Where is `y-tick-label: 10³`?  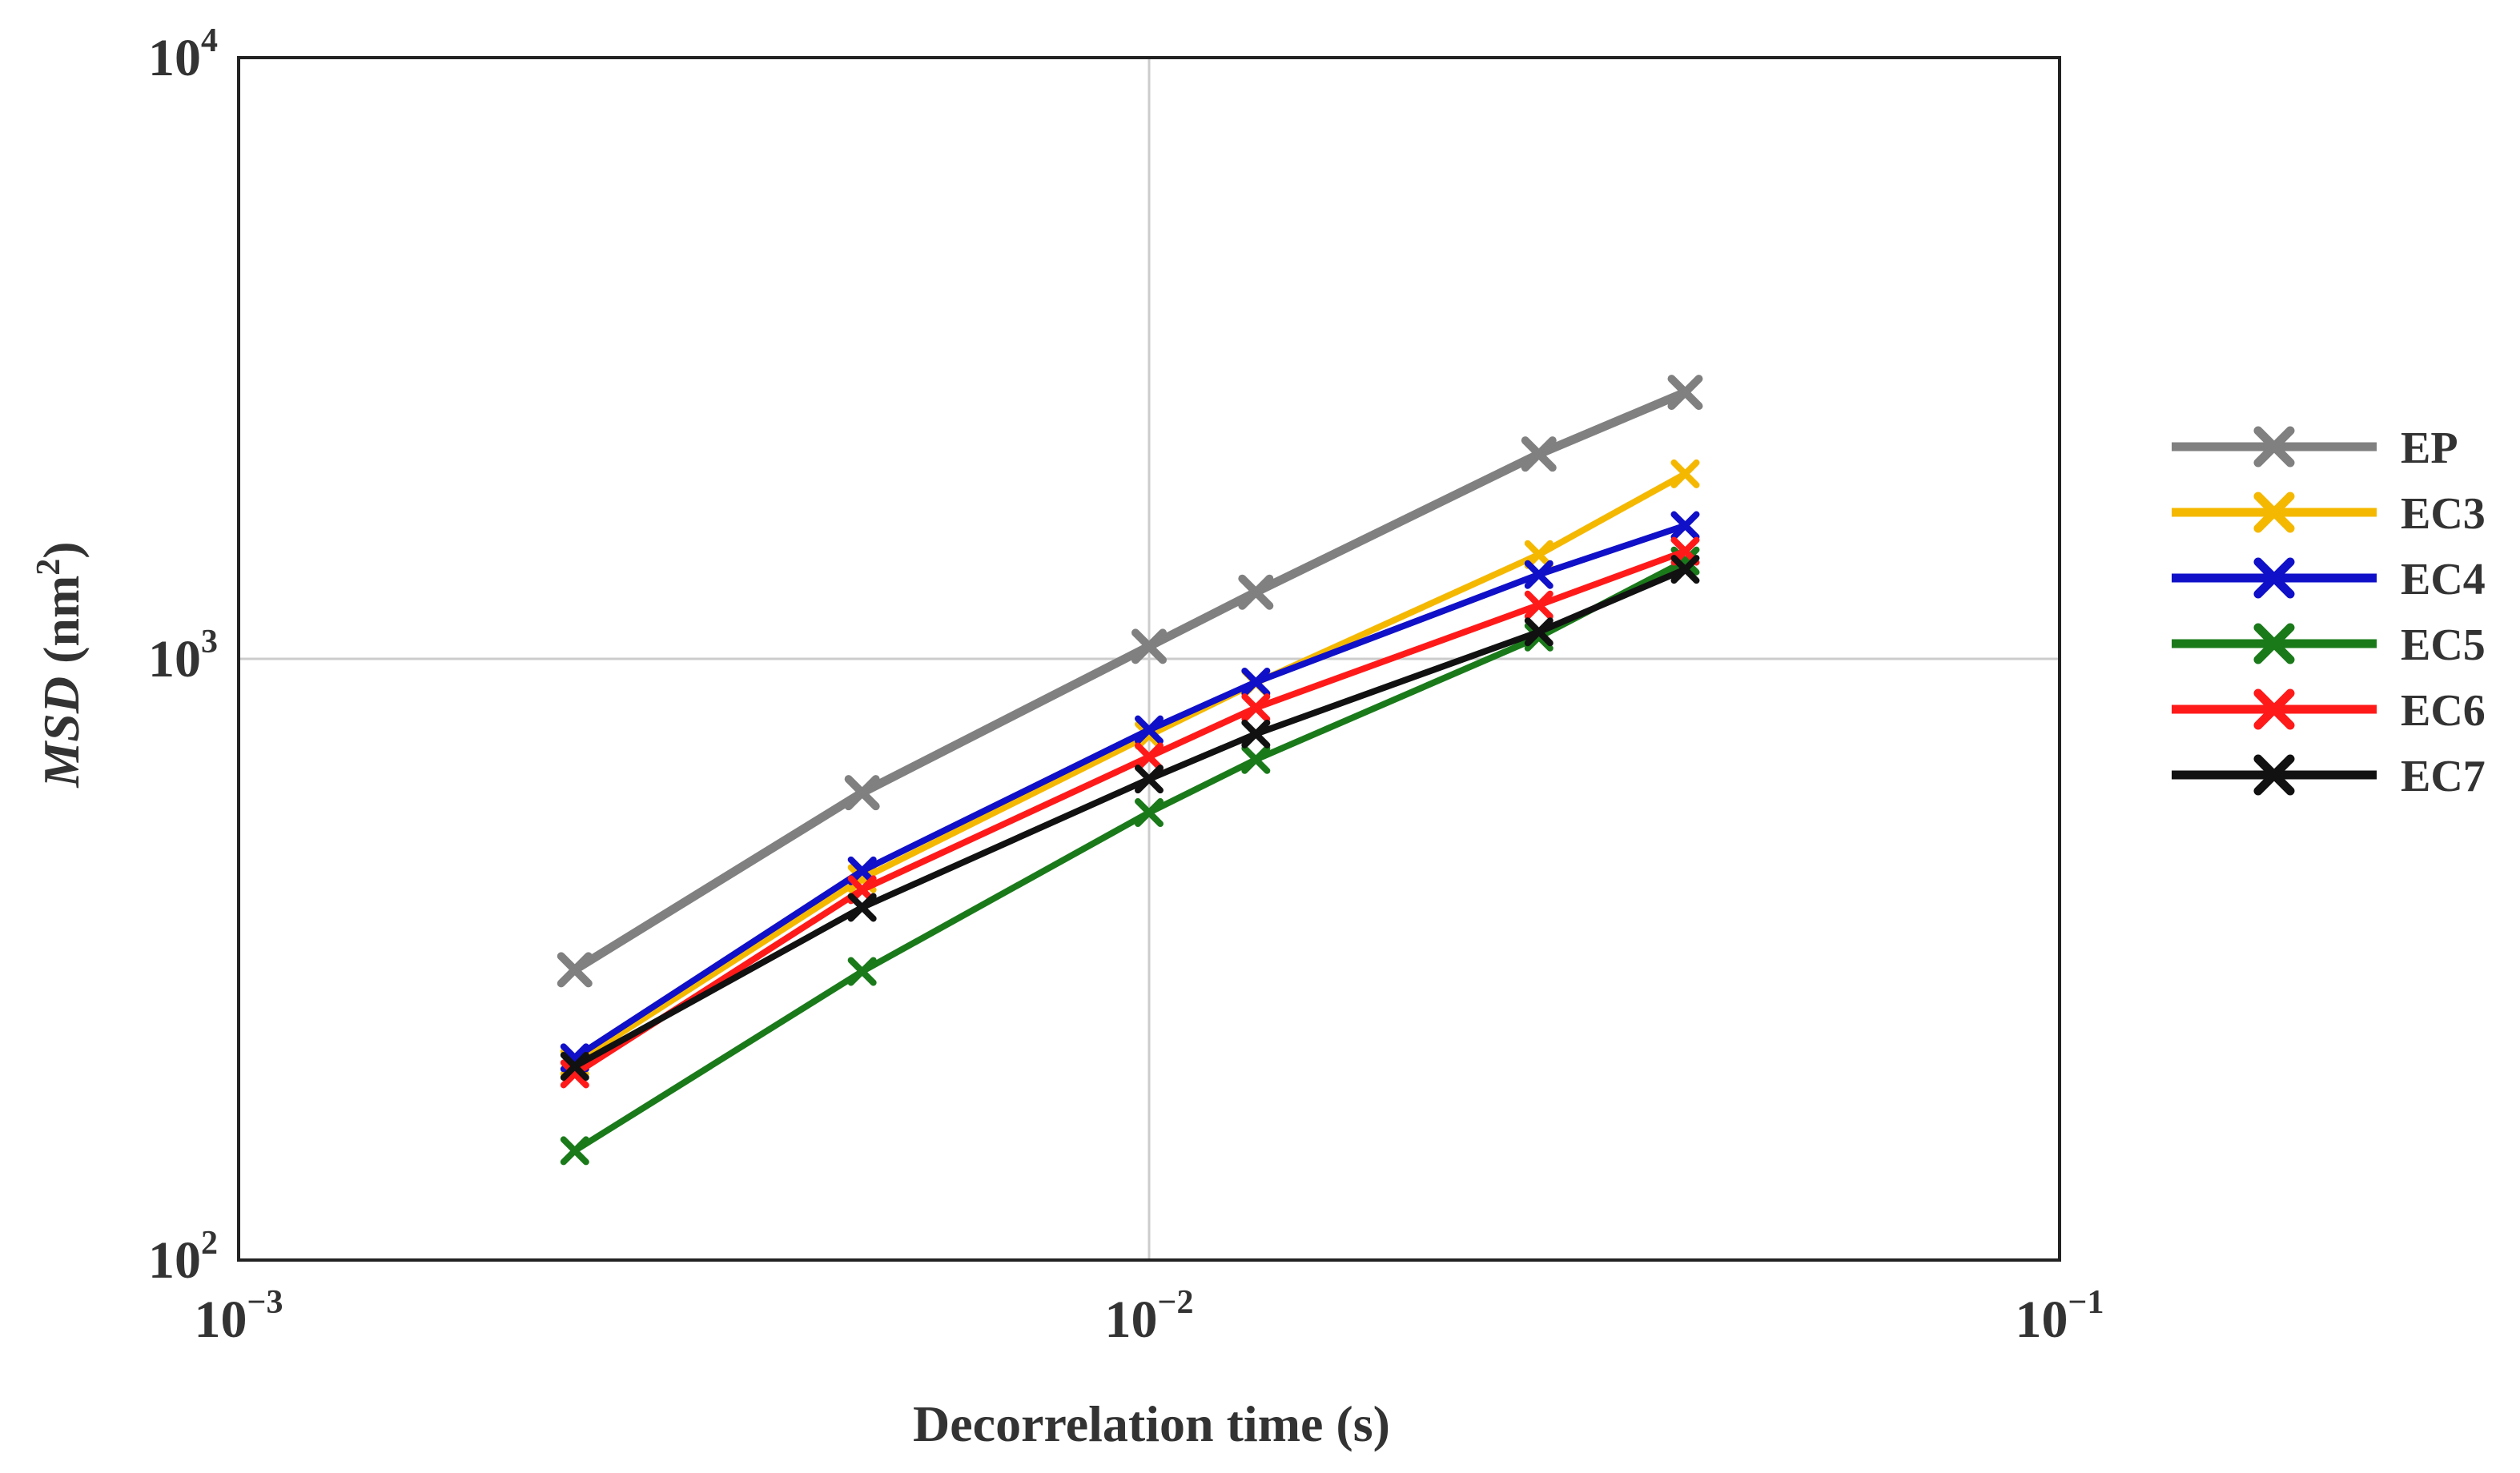 y-tick-label: 10³ is located at coordinates (183, 656).